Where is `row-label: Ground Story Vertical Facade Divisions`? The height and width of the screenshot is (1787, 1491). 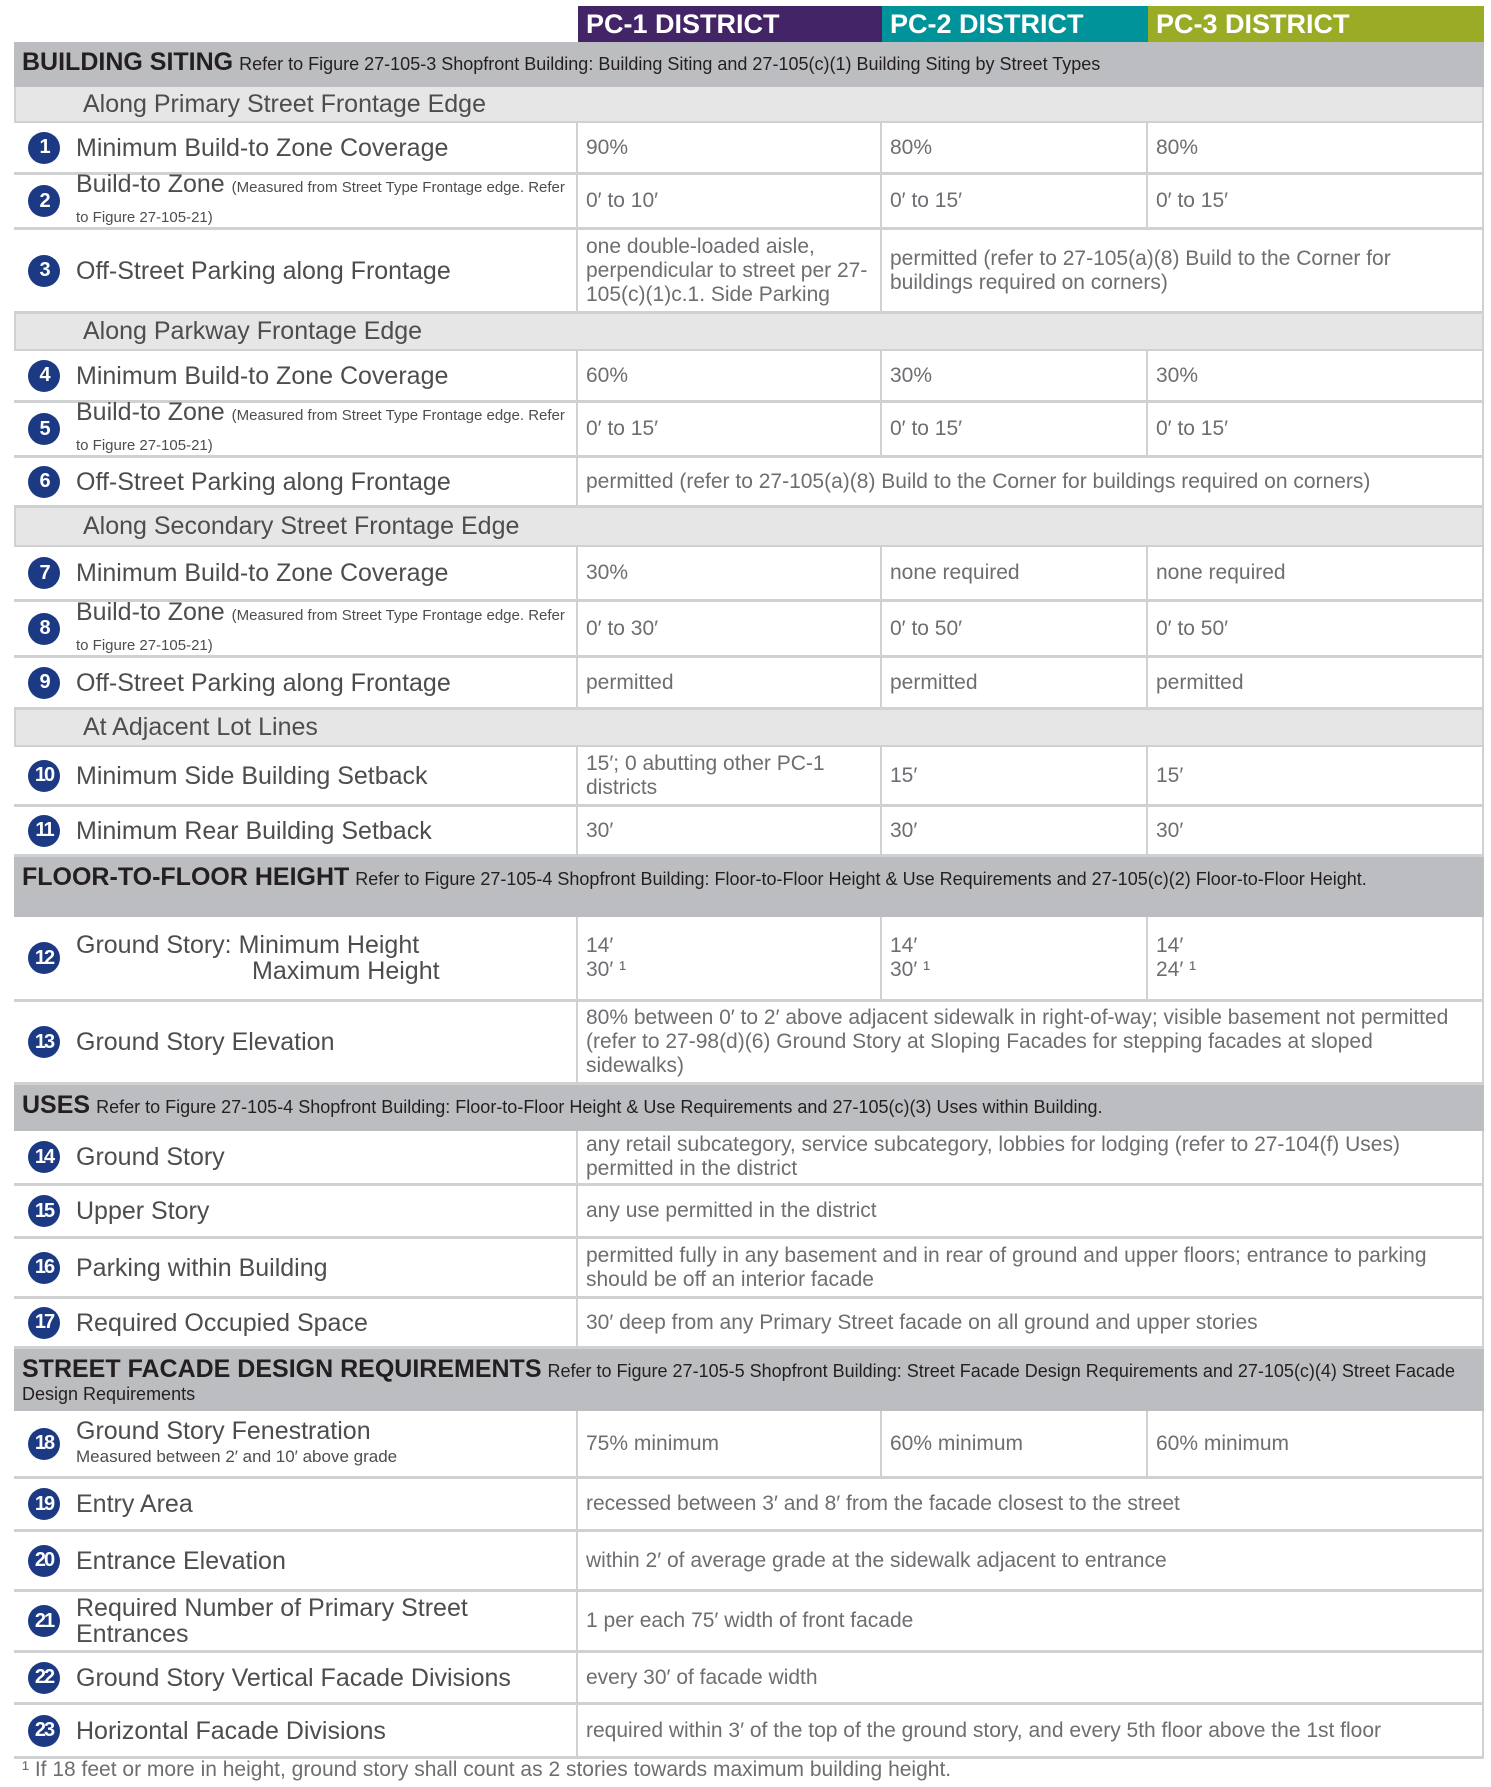 row-label: Ground Story Vertical Facade Divisions is located at coordinates (293, 1678).